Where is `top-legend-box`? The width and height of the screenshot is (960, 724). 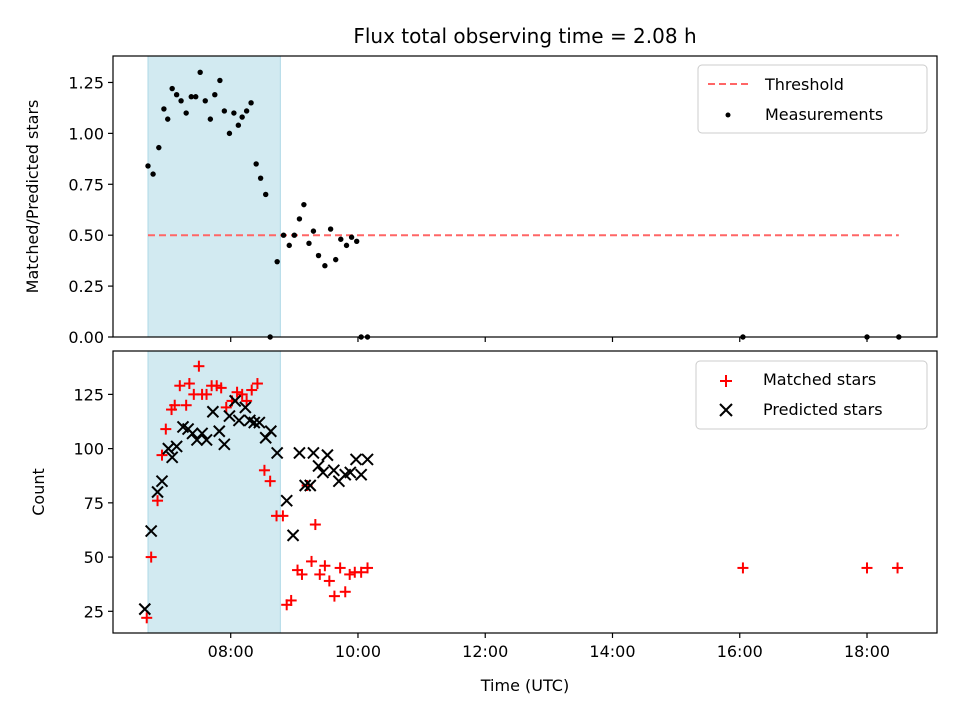 top-legend-box is located at coordinates (812, 99).